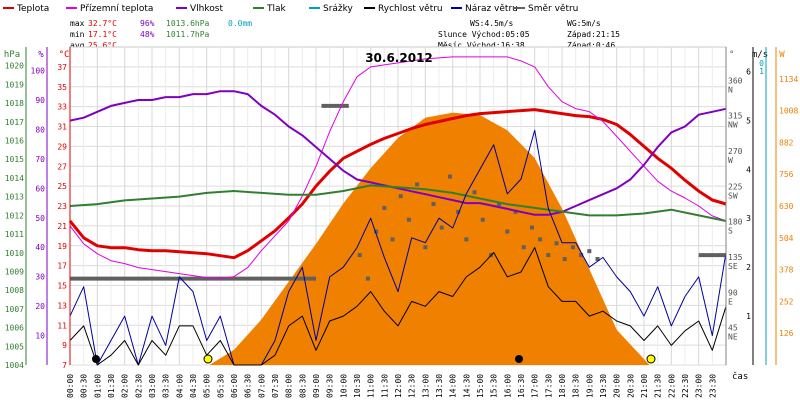 This screenshot has height=400, width=800. Describe the element at coordinates (788, 111) in the screenshot. I see `solar-tick-label: 1008` at that location.